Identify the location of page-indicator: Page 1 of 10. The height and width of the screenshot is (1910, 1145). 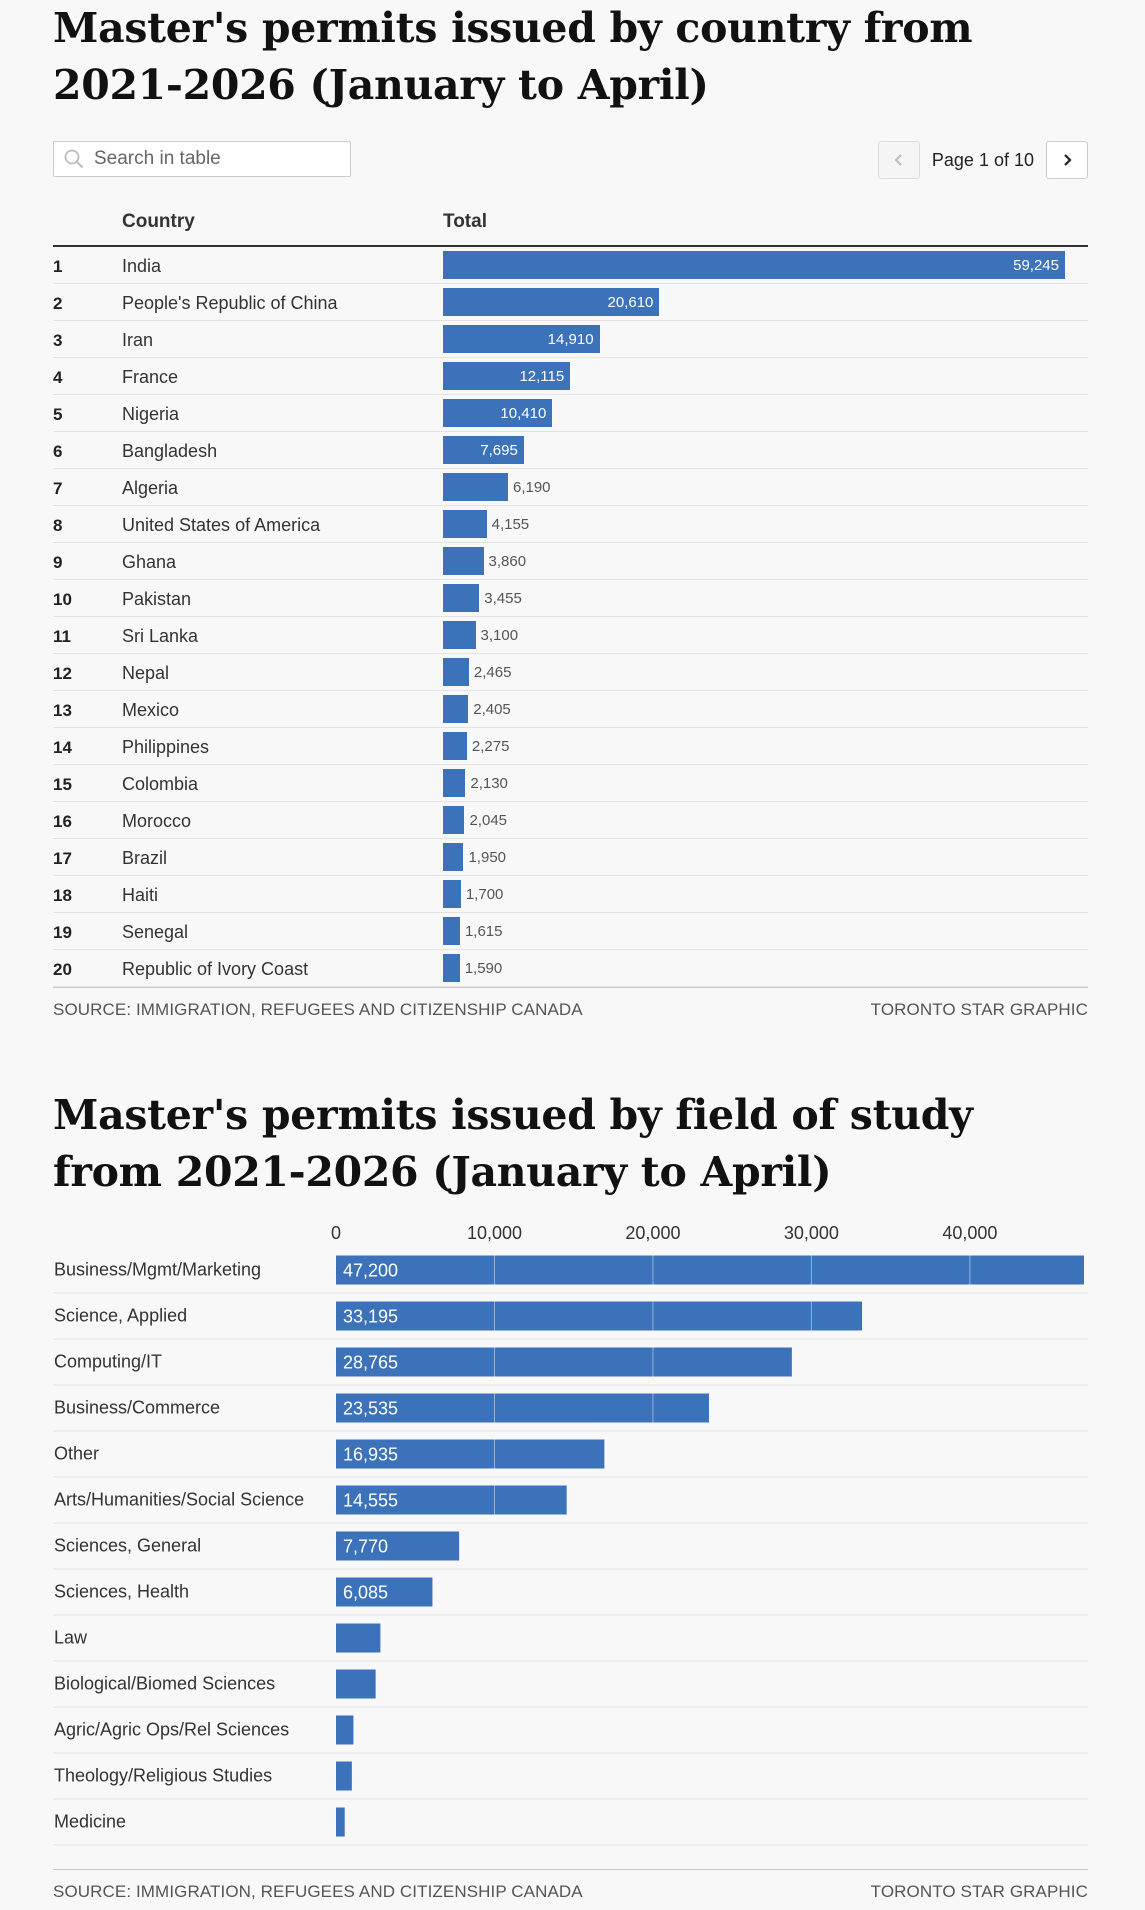
(982, 159).